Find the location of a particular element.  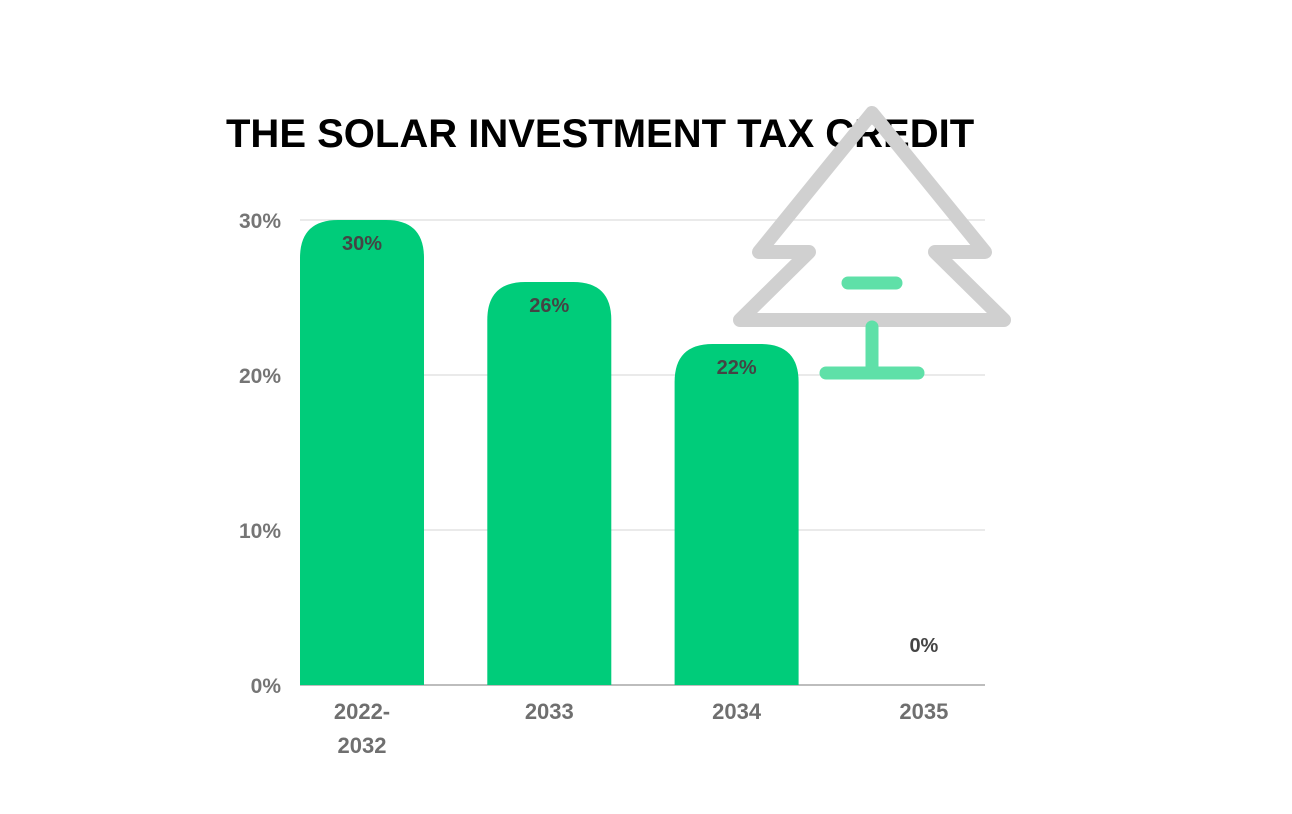

y-axis-ticks: 0% 10% 20% 30% is located at coordinates (260, 454).